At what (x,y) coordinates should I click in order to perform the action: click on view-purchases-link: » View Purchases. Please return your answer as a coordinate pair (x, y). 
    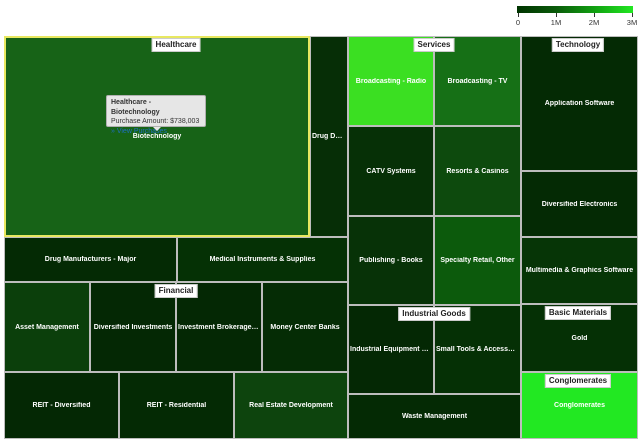
    Looking at the image, I should click on (139, 131).